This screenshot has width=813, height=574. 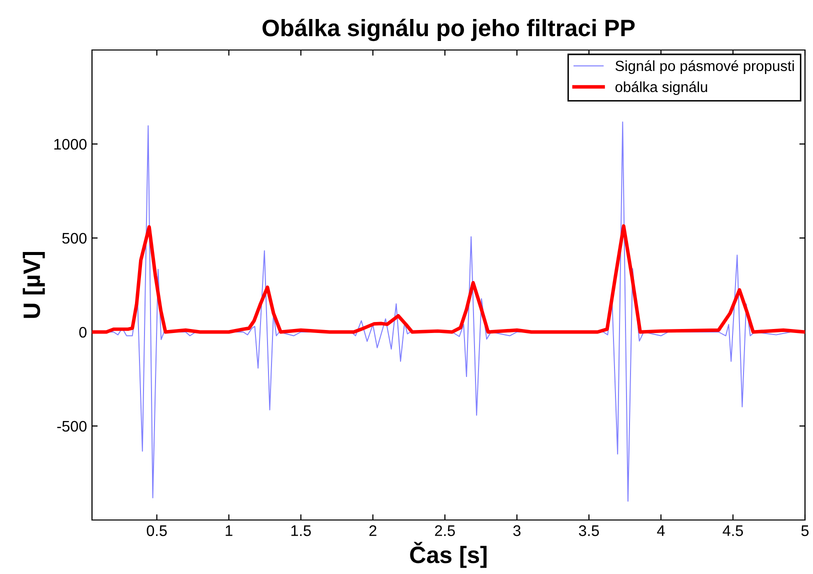 I want to click on x-tick-label: 4, so click(x=661, y=530).